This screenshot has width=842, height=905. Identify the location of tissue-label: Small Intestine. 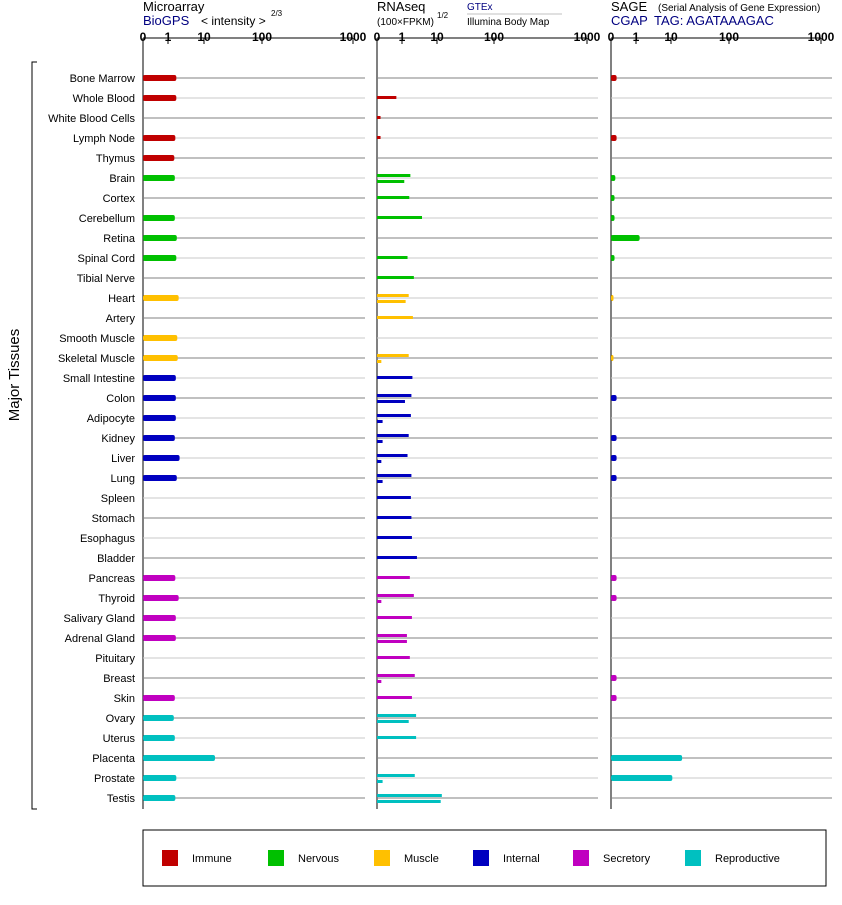
(99, 379).